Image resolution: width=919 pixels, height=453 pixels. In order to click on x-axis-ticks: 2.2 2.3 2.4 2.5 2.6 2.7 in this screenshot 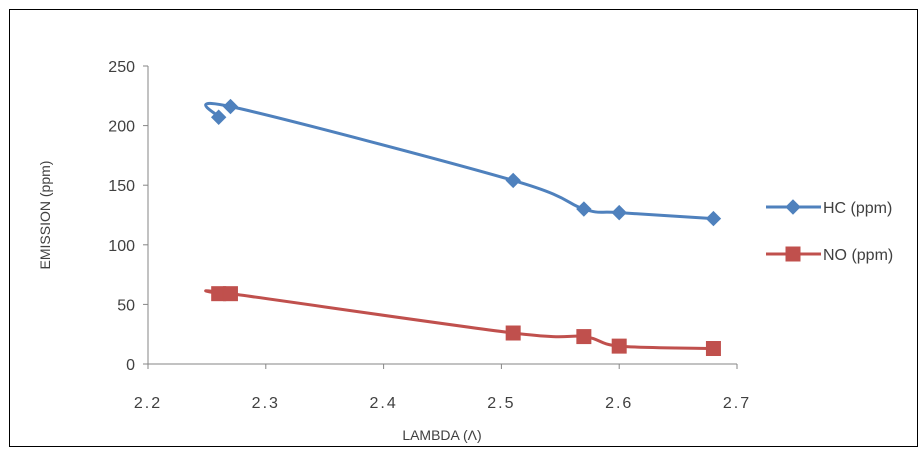, I will do `click(442, 388)`.